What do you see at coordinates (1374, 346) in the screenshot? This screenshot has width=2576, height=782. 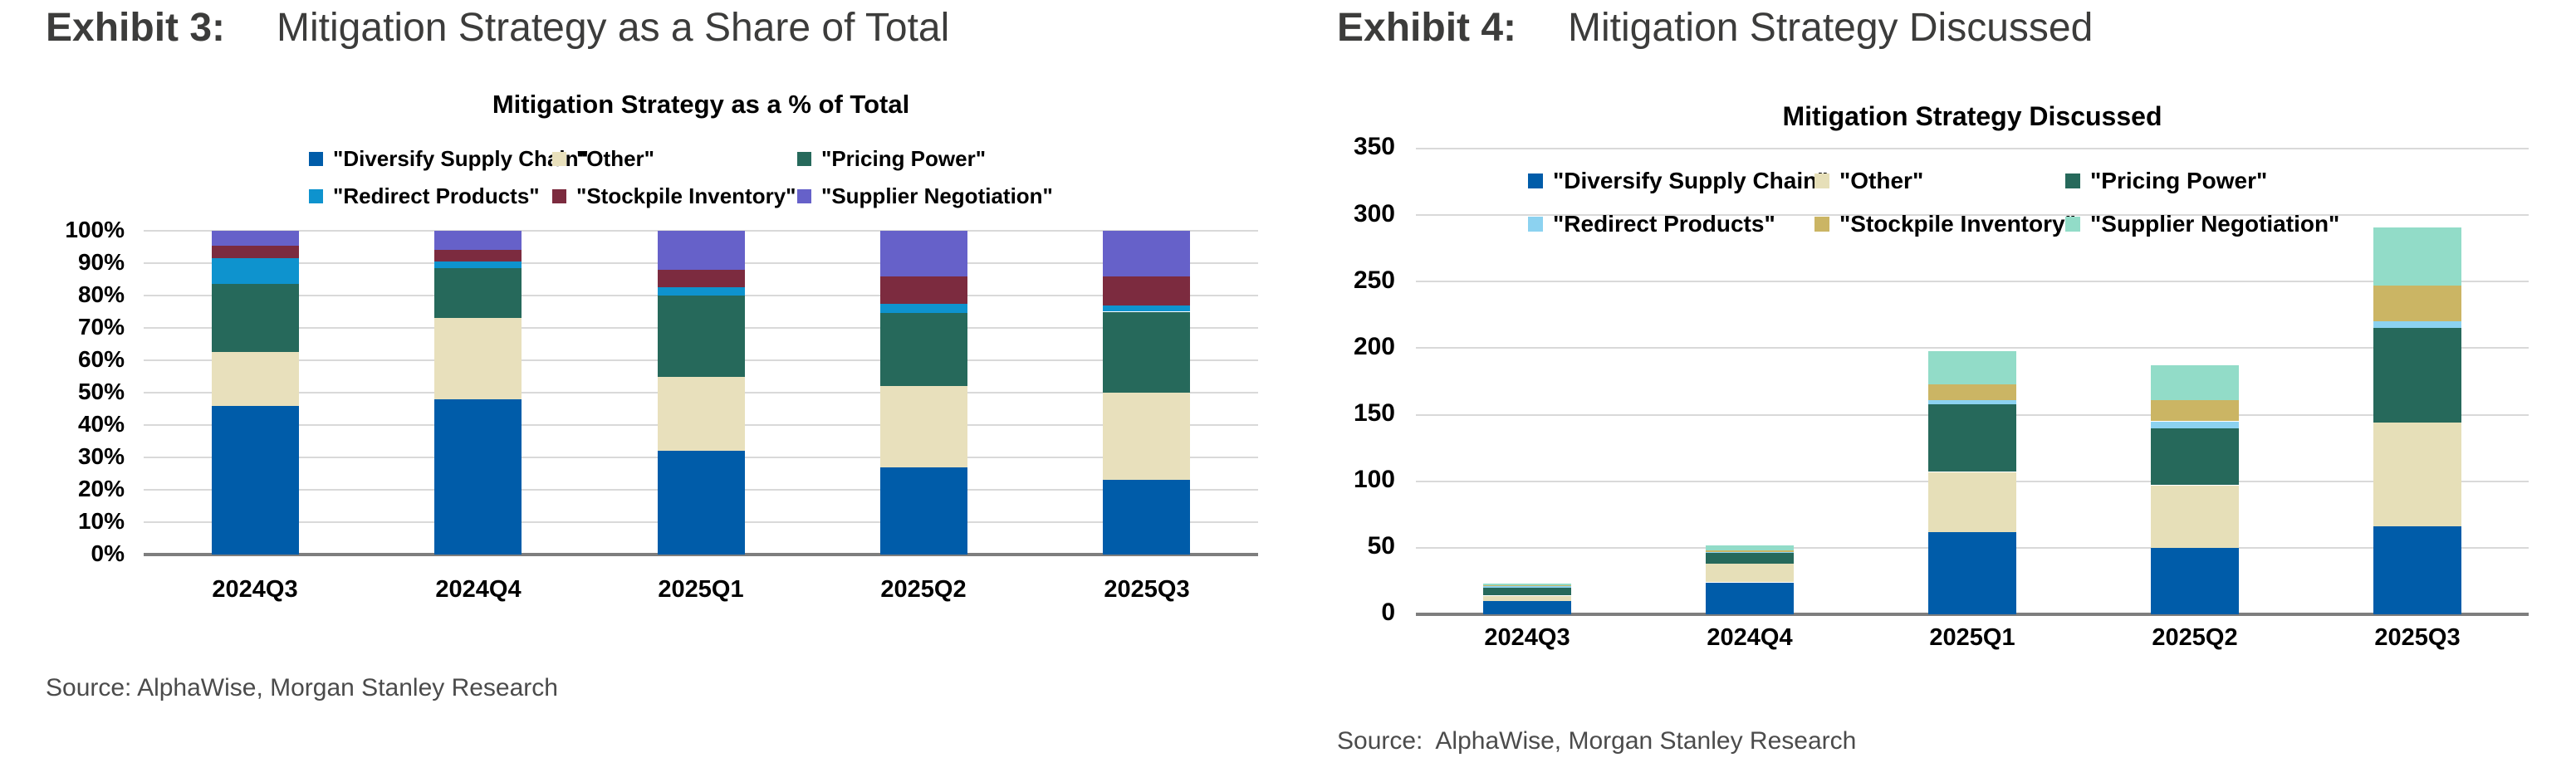 I see `y-axis-tick-label: 200` at bounding box center [1374, 346].